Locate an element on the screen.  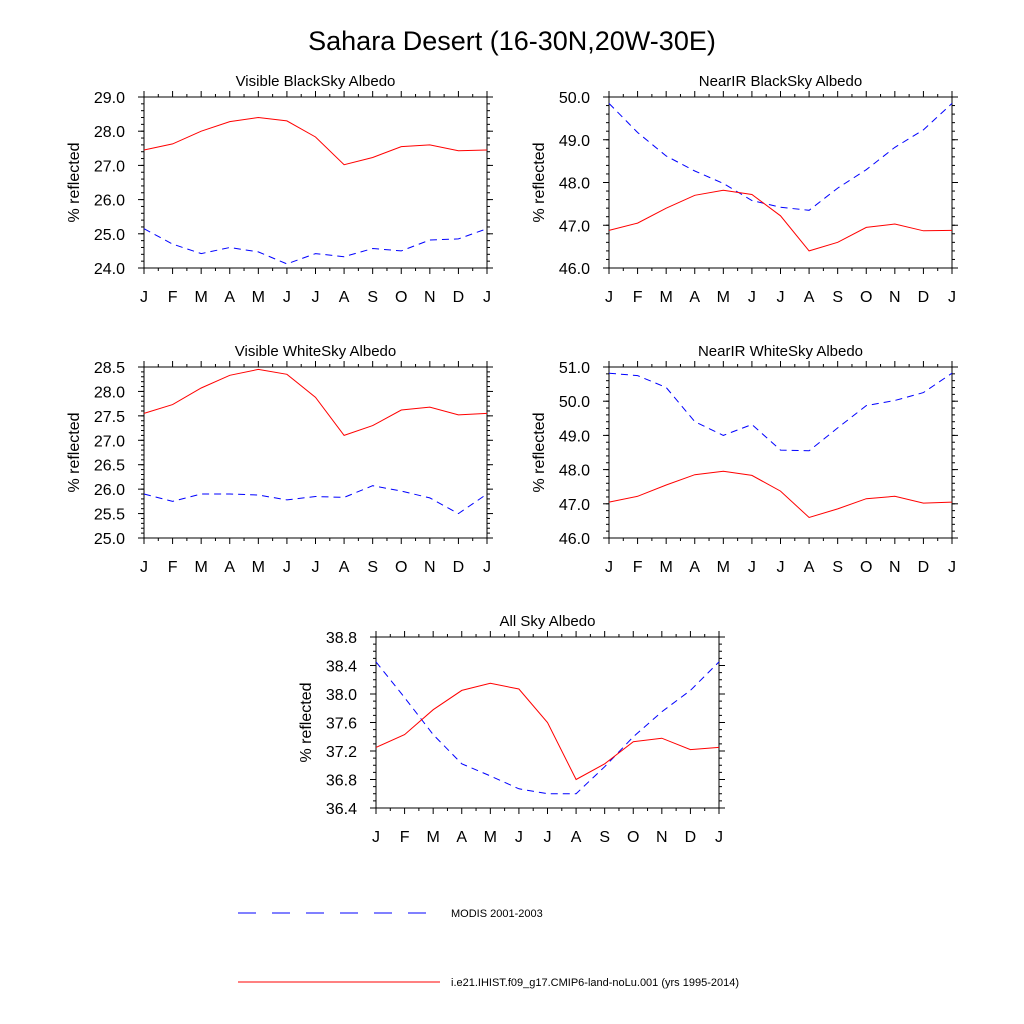
figure-title: Sahara Desert (16-30N,20W-30E) is located at coordinates (512, 41).